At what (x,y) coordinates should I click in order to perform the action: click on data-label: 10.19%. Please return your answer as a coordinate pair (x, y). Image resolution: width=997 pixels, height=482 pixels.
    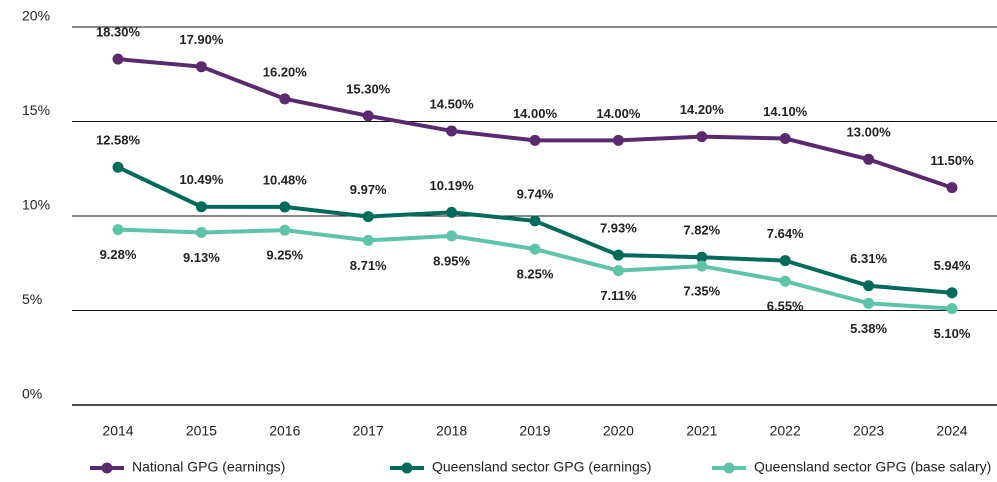
    Looking at the image, I should click on (452, 185).